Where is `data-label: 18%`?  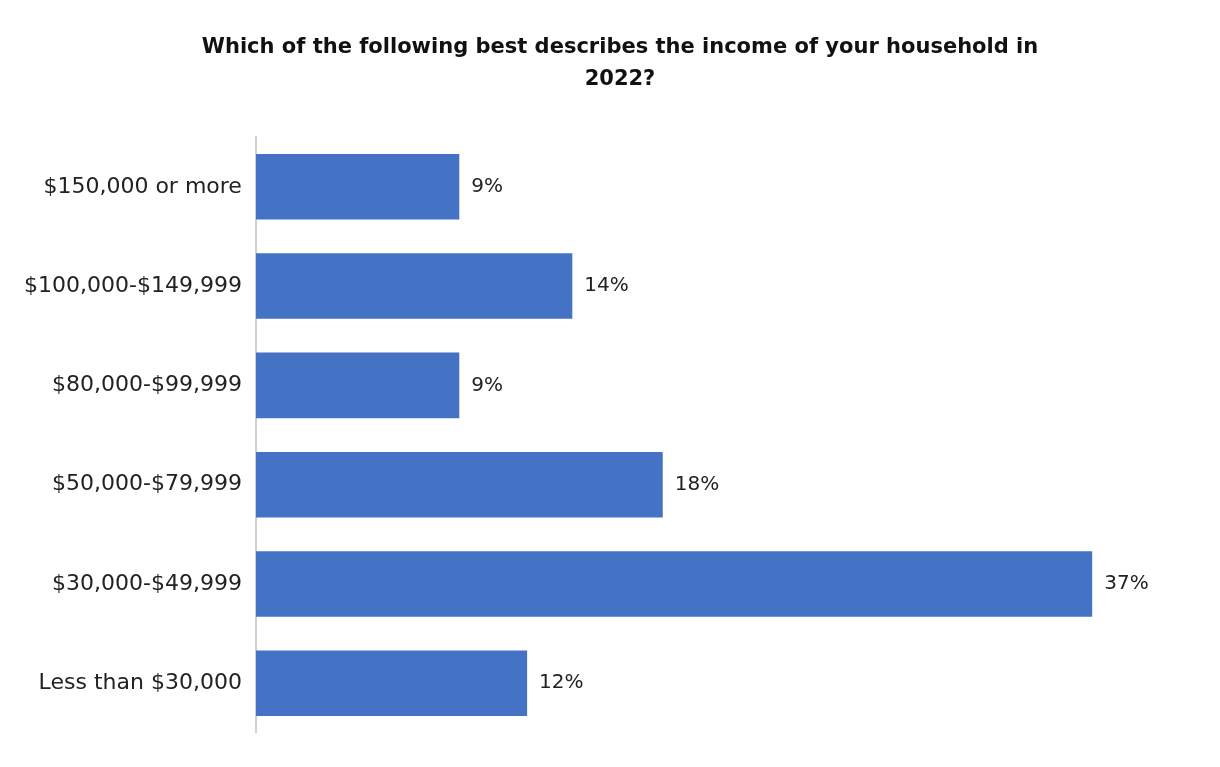
data-label: 18% is located at coordinates (697, 482).